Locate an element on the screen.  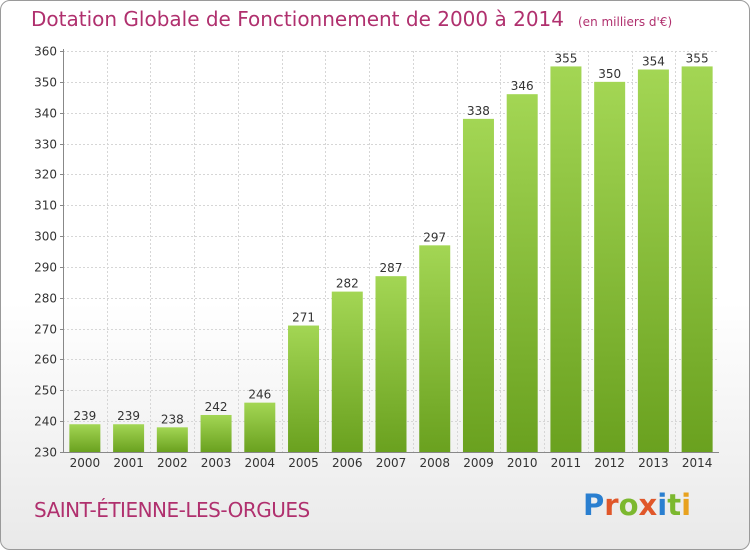
bar-2013 is located at coordinates (653, 260).